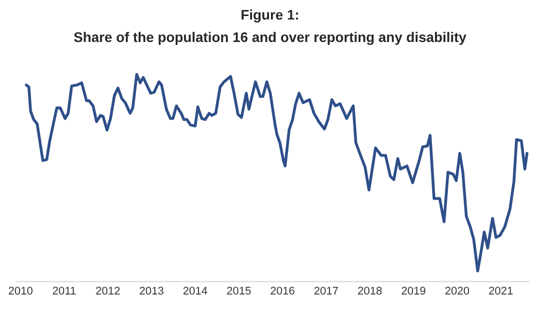 The width and height of the screenshot is (540, 320). Describe the element at coordinates (282, 290) in the screenshot. I see `x-tick-label: 2016` at that location.